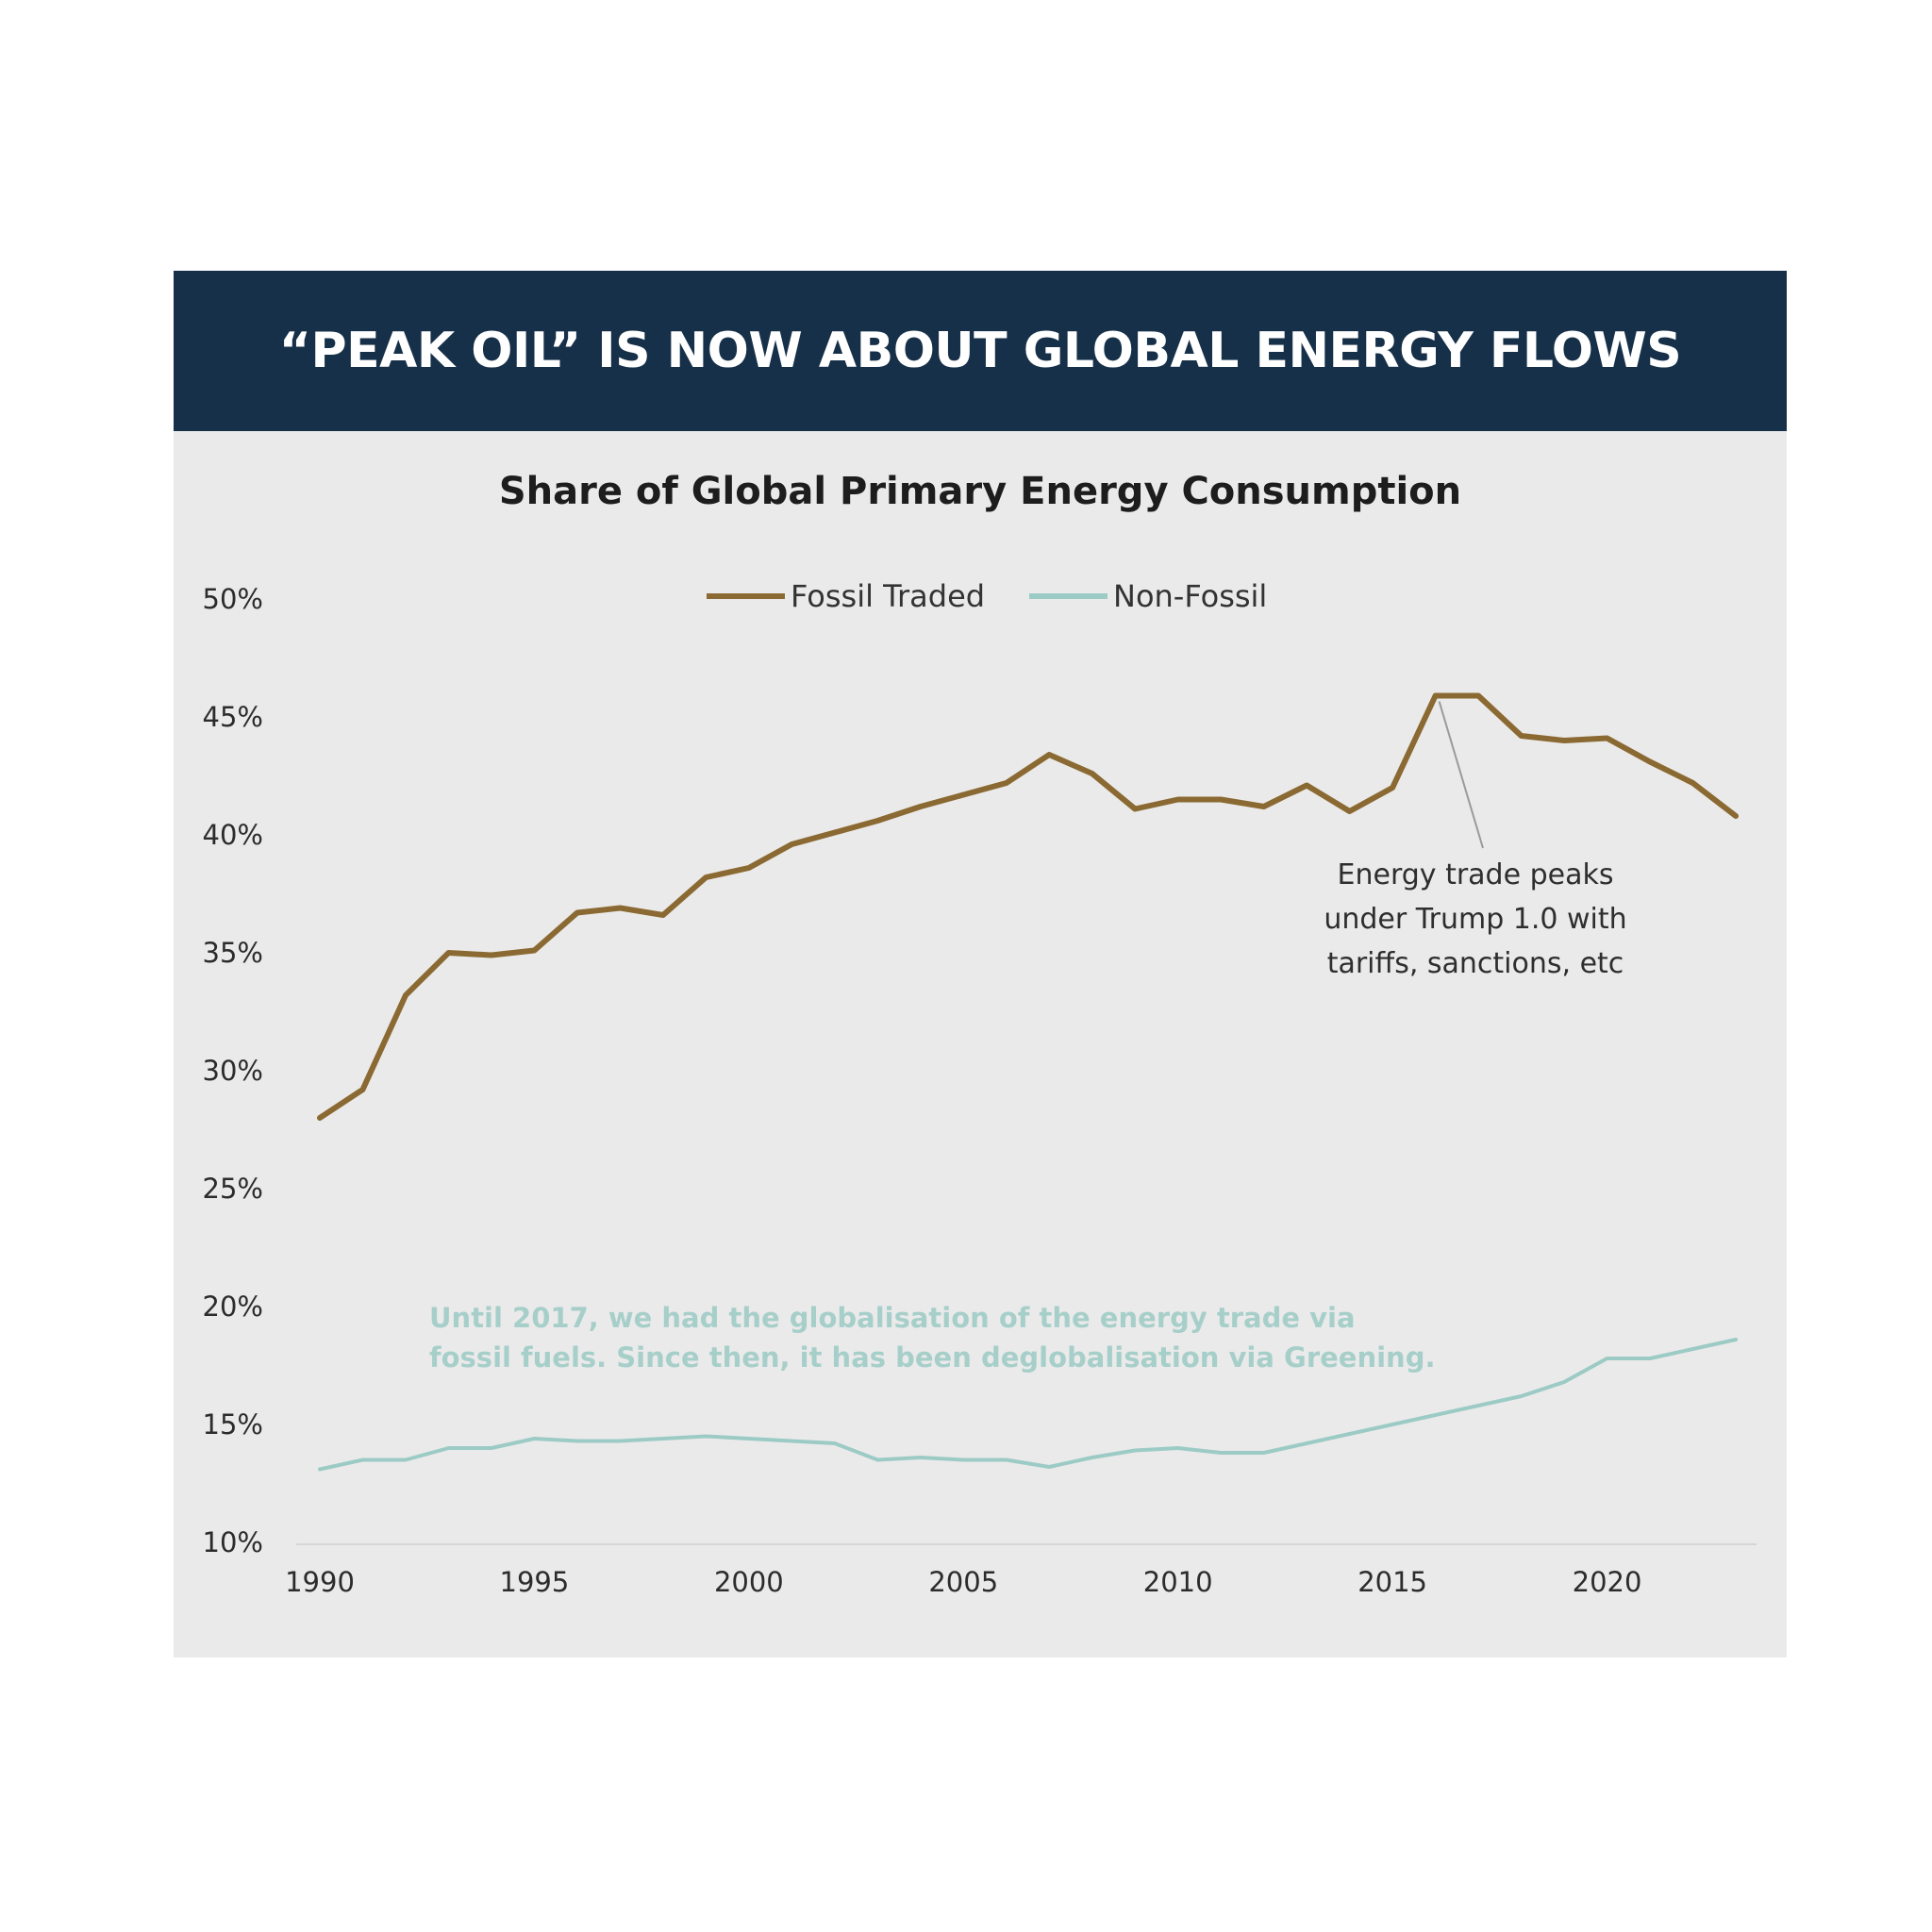 This screenshot has width=1932, height=1932. I want to click on y-tick-label: 45%, so click(233, 717).